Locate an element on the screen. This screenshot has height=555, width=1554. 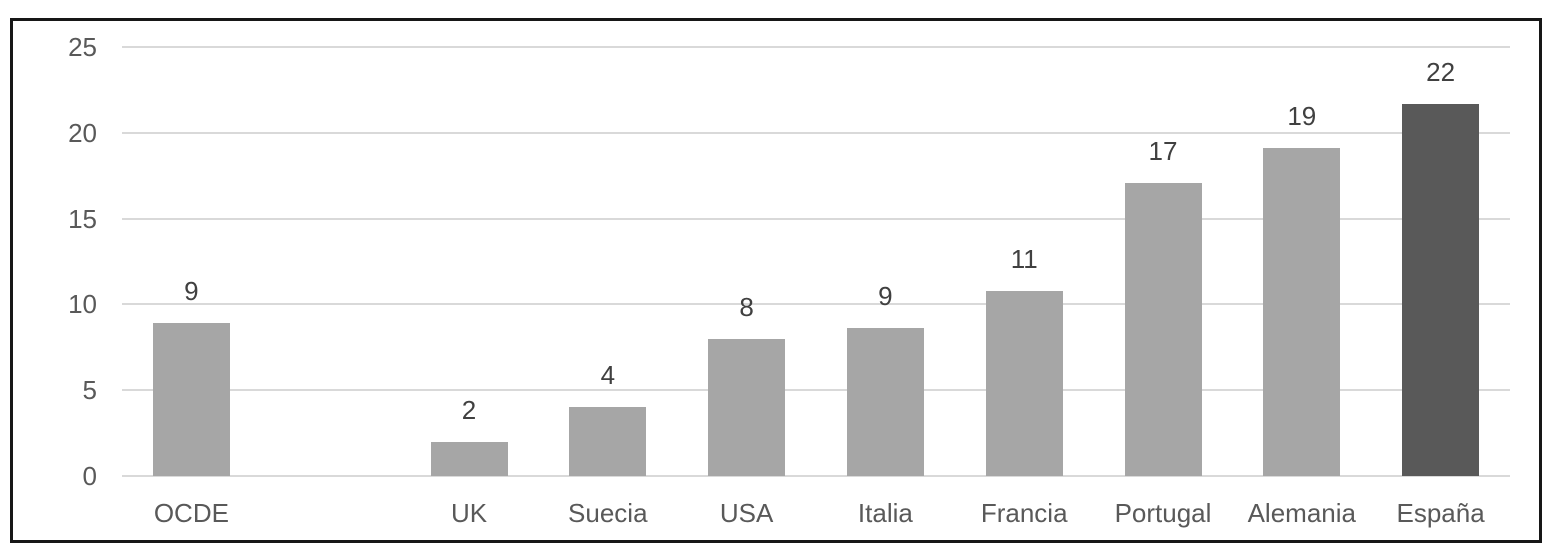
bar-italia is located at coordinates (885, 402).